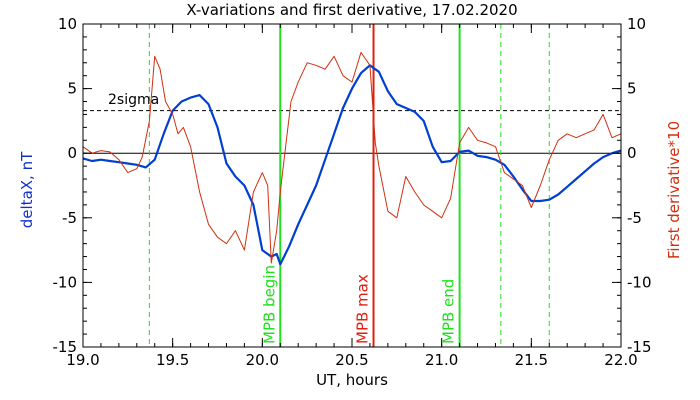  Describe the element at coordinates (27, 189) in the screenshot. I see `y-axis-label-left: deltaX, nT` at that location.